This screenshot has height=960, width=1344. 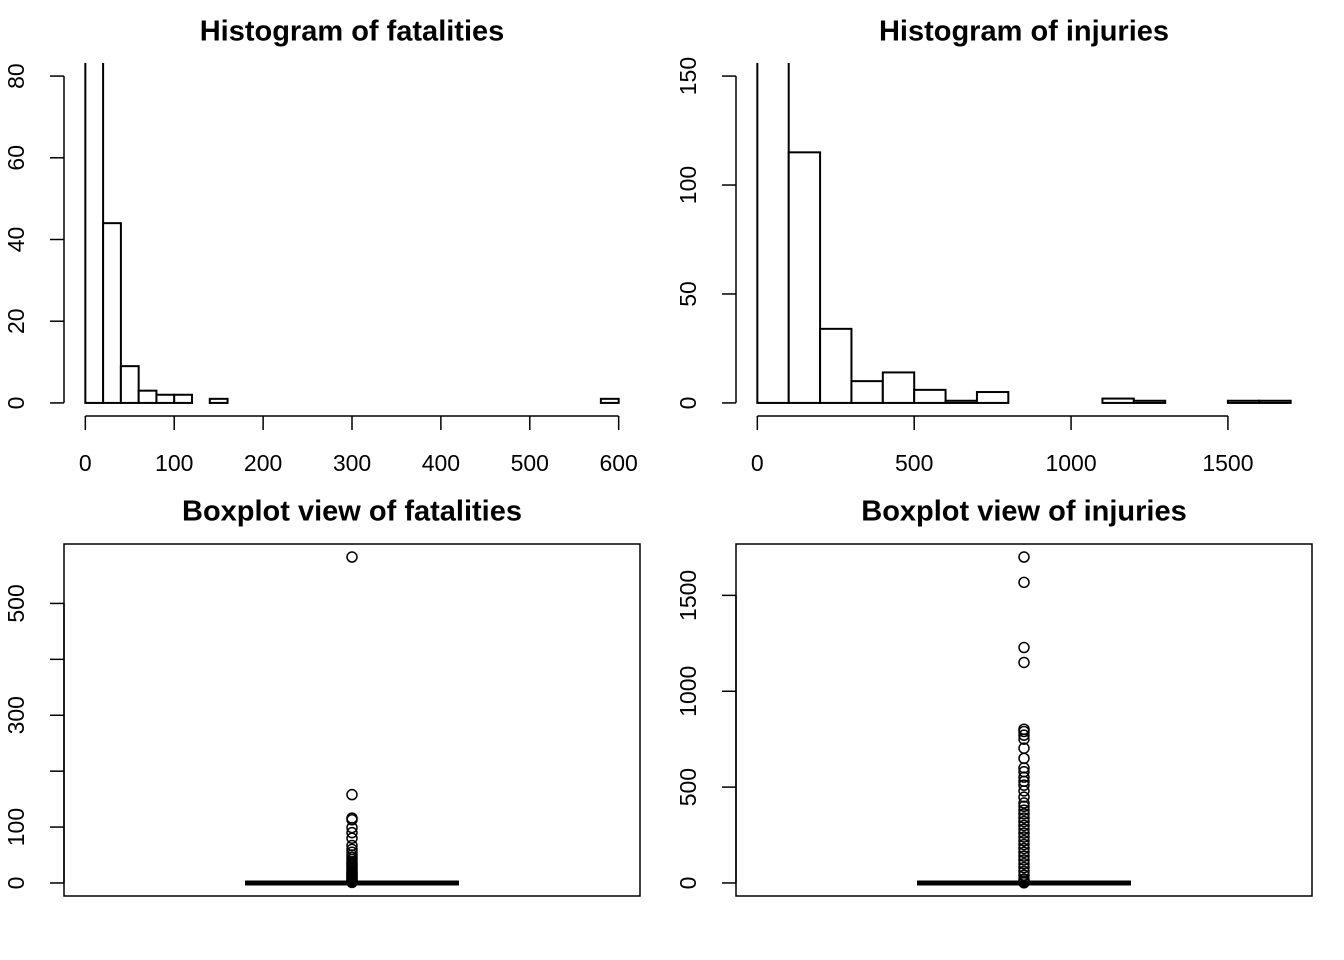 What do you see at coordinates (352, 32) in the screenshot?
I see `chart-title: Histogram of fatalities` at bounding box center [352, 32].